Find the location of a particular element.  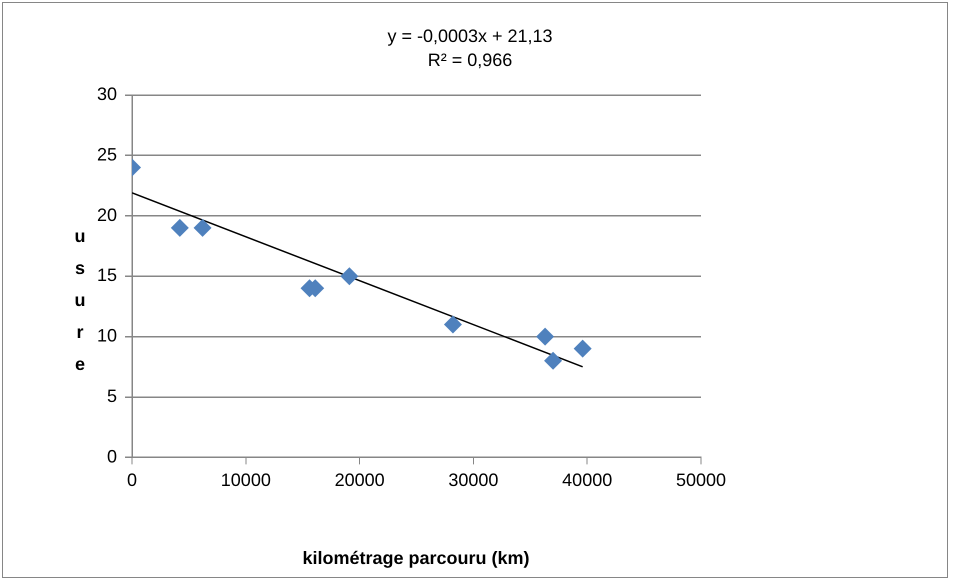

y-tick-label: 0 is located at coordinates (112, 456).